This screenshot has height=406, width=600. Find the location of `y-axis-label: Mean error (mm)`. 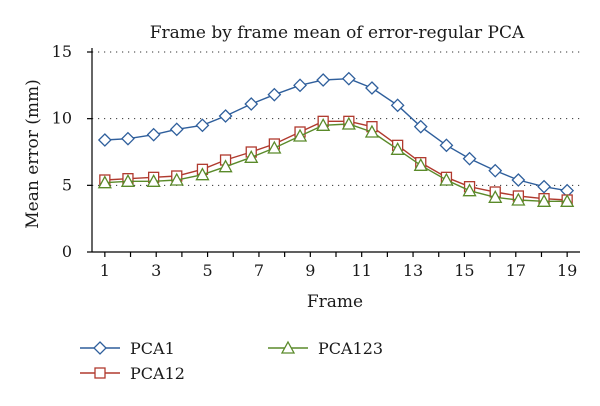

y-axis-label: Mean error (mm) is located at coordinates (33, 154).